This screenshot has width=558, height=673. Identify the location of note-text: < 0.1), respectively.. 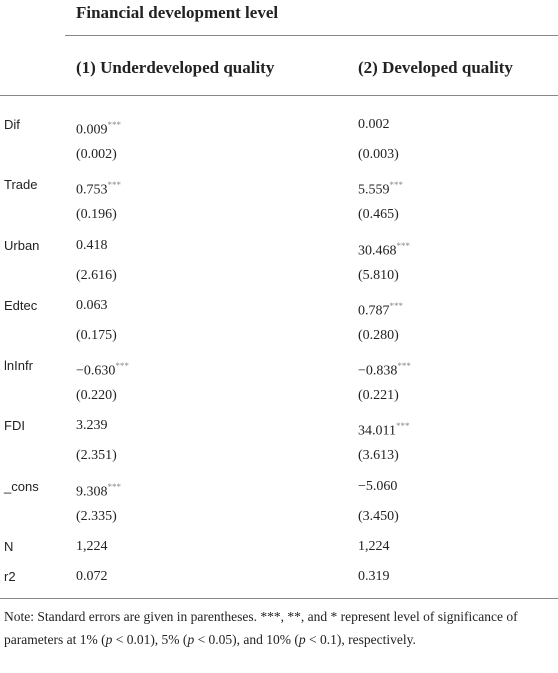
(360, 639).